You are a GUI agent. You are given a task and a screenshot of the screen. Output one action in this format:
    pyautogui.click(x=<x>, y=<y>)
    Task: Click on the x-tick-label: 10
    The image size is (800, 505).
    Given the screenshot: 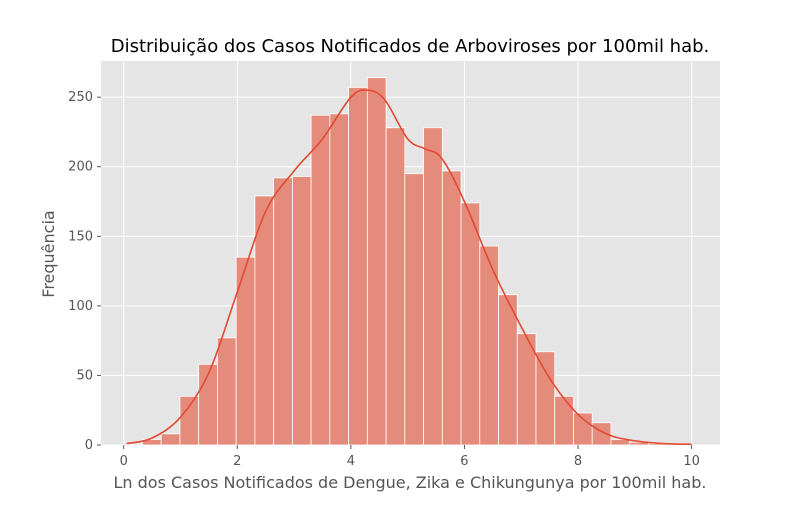 What is the action you would take?
    pyautogui.click(x=691, y=461)
    